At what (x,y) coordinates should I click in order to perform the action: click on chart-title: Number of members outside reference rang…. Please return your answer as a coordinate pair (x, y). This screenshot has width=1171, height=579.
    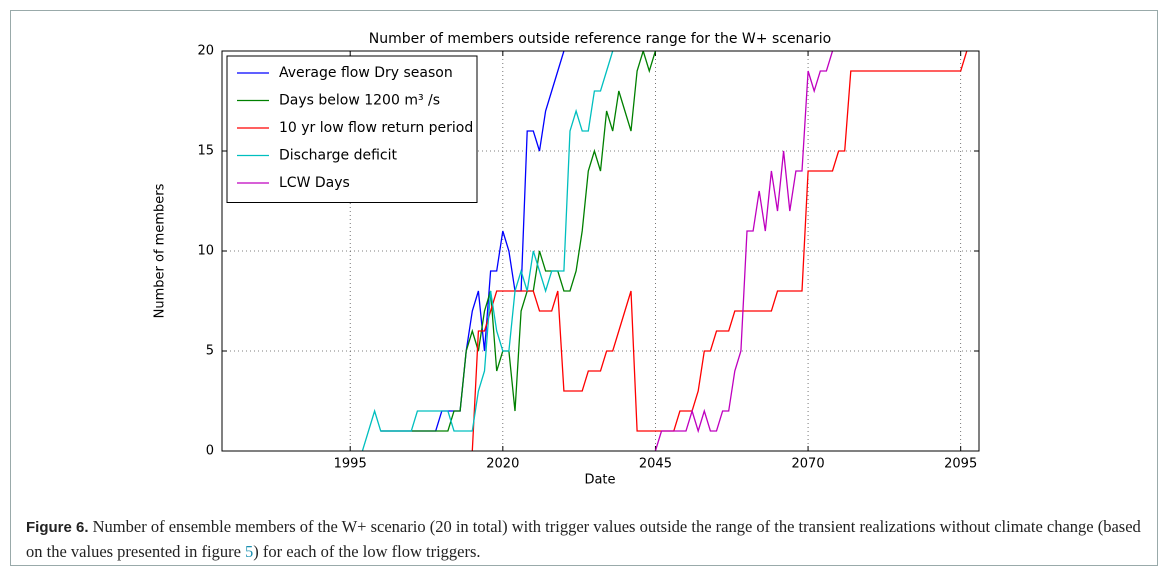
    Looking at the image, I should click on (600, 39).